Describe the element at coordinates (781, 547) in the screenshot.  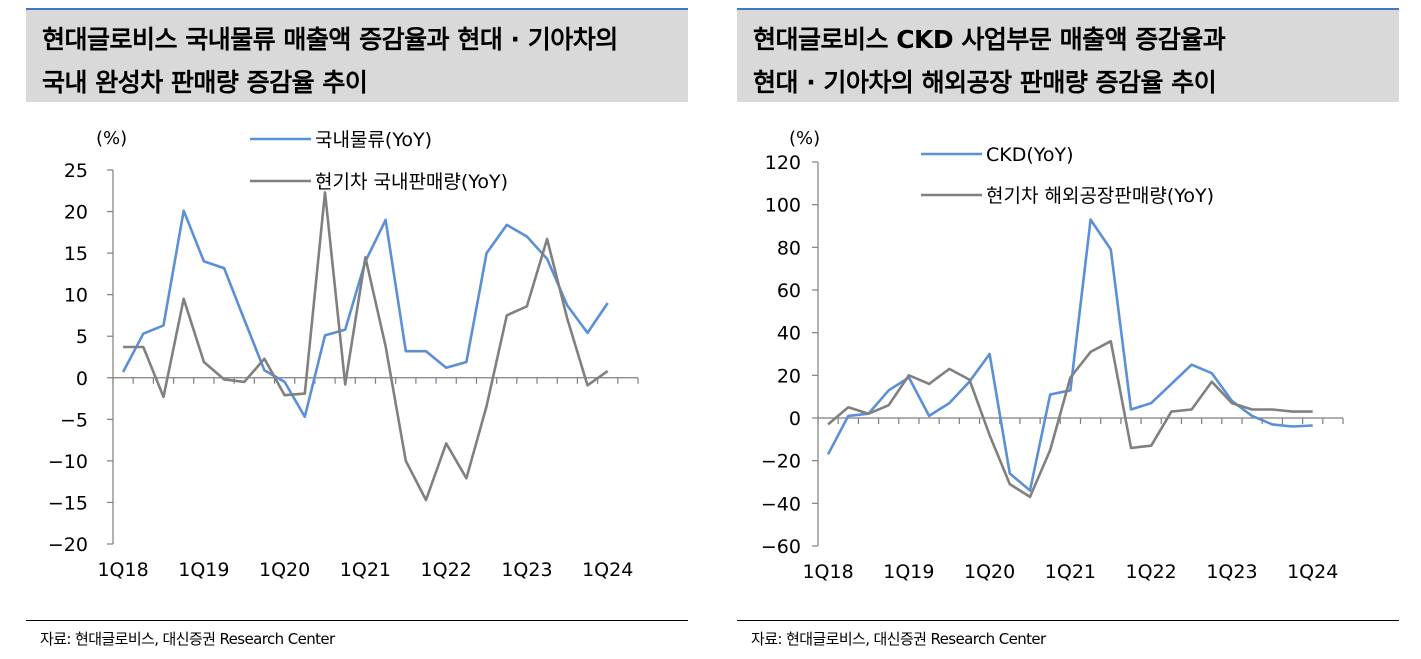
I see `y-tick-label: −60` at that location.